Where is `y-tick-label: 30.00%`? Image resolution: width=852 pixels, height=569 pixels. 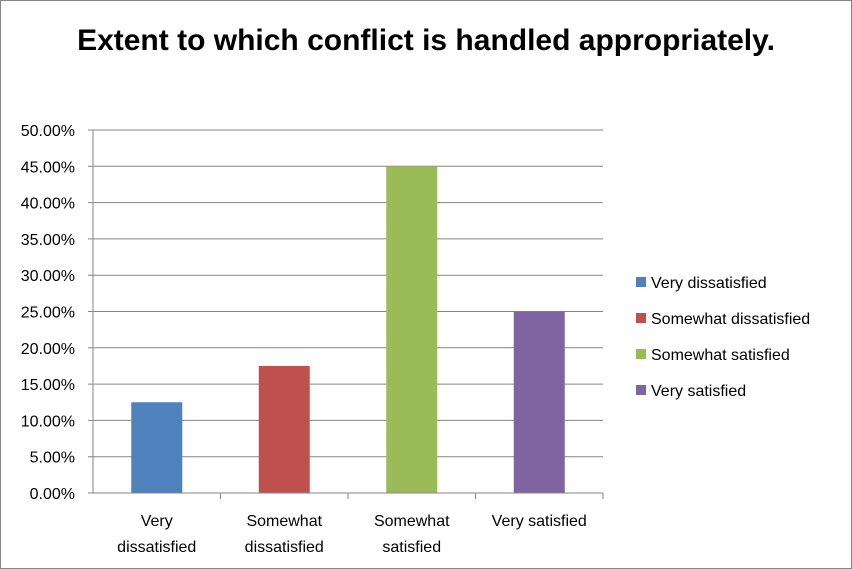
y-tick-label: 30.00% is located at coordinates (48, 276).